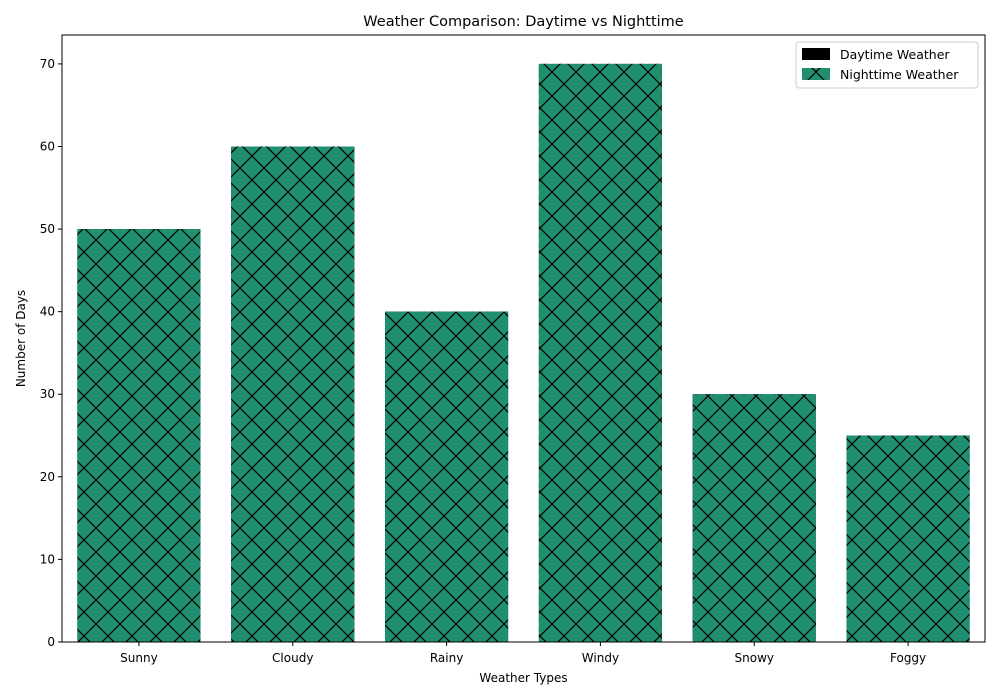  I want to click on bar-hatch-nighttime-sunny, so click(139, 435).